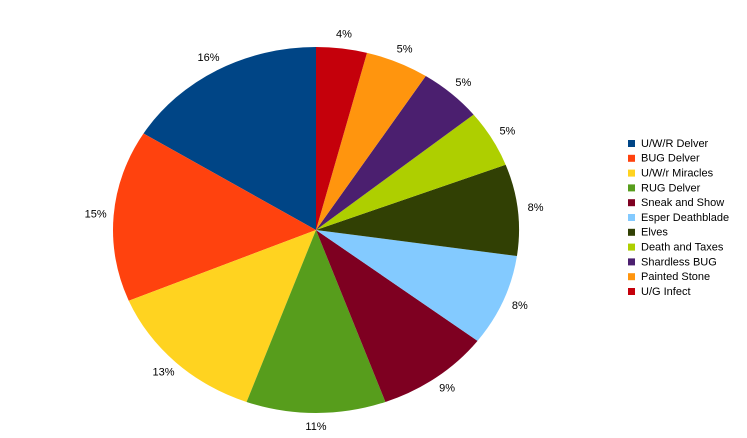 This screenshot has width=747, height=438. I want to click on data-label: 16%, so click(209, 58).